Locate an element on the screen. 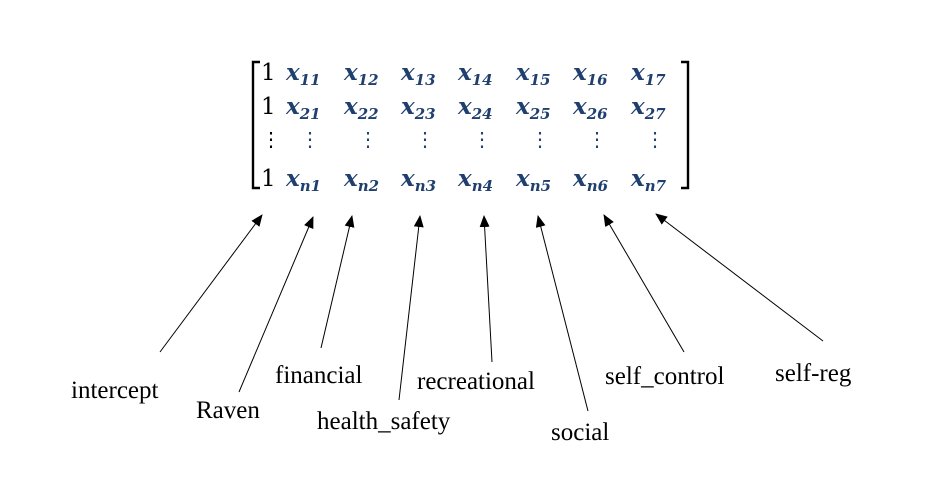  arrow-raven is located at coordinates (276, 304).